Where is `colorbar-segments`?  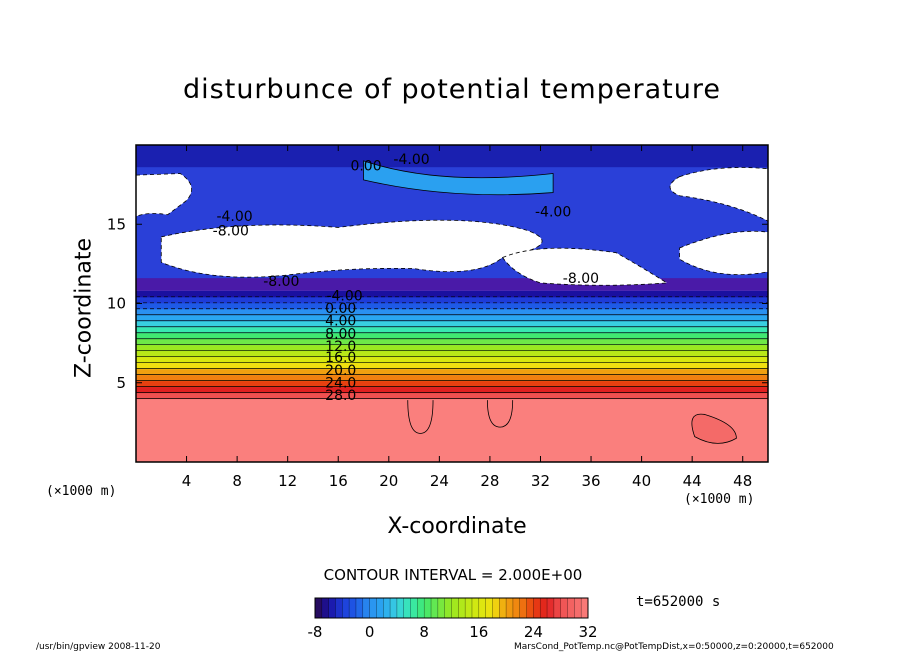
colorbar-segments is located at coordinates (451, 608).